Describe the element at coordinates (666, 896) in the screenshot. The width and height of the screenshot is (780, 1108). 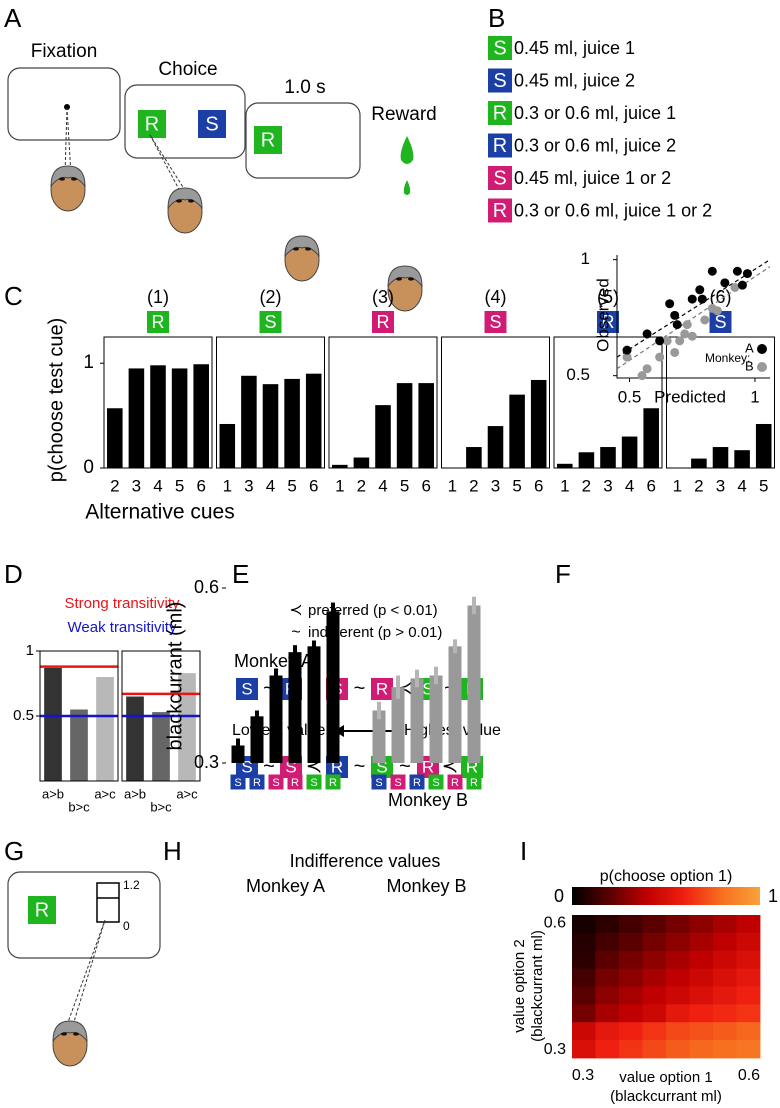
I see `colorbar` at that location.